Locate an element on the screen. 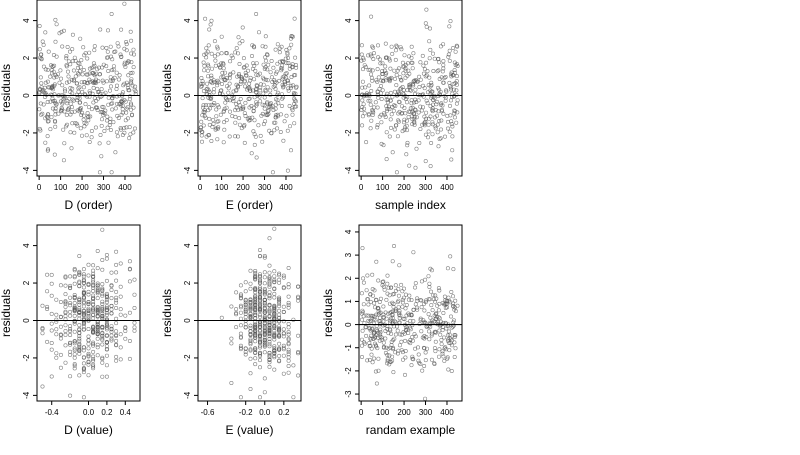 The width and height of the screenshot is (800, 455). x-tick-label: -0.2 is located at coordinates (246, 412).